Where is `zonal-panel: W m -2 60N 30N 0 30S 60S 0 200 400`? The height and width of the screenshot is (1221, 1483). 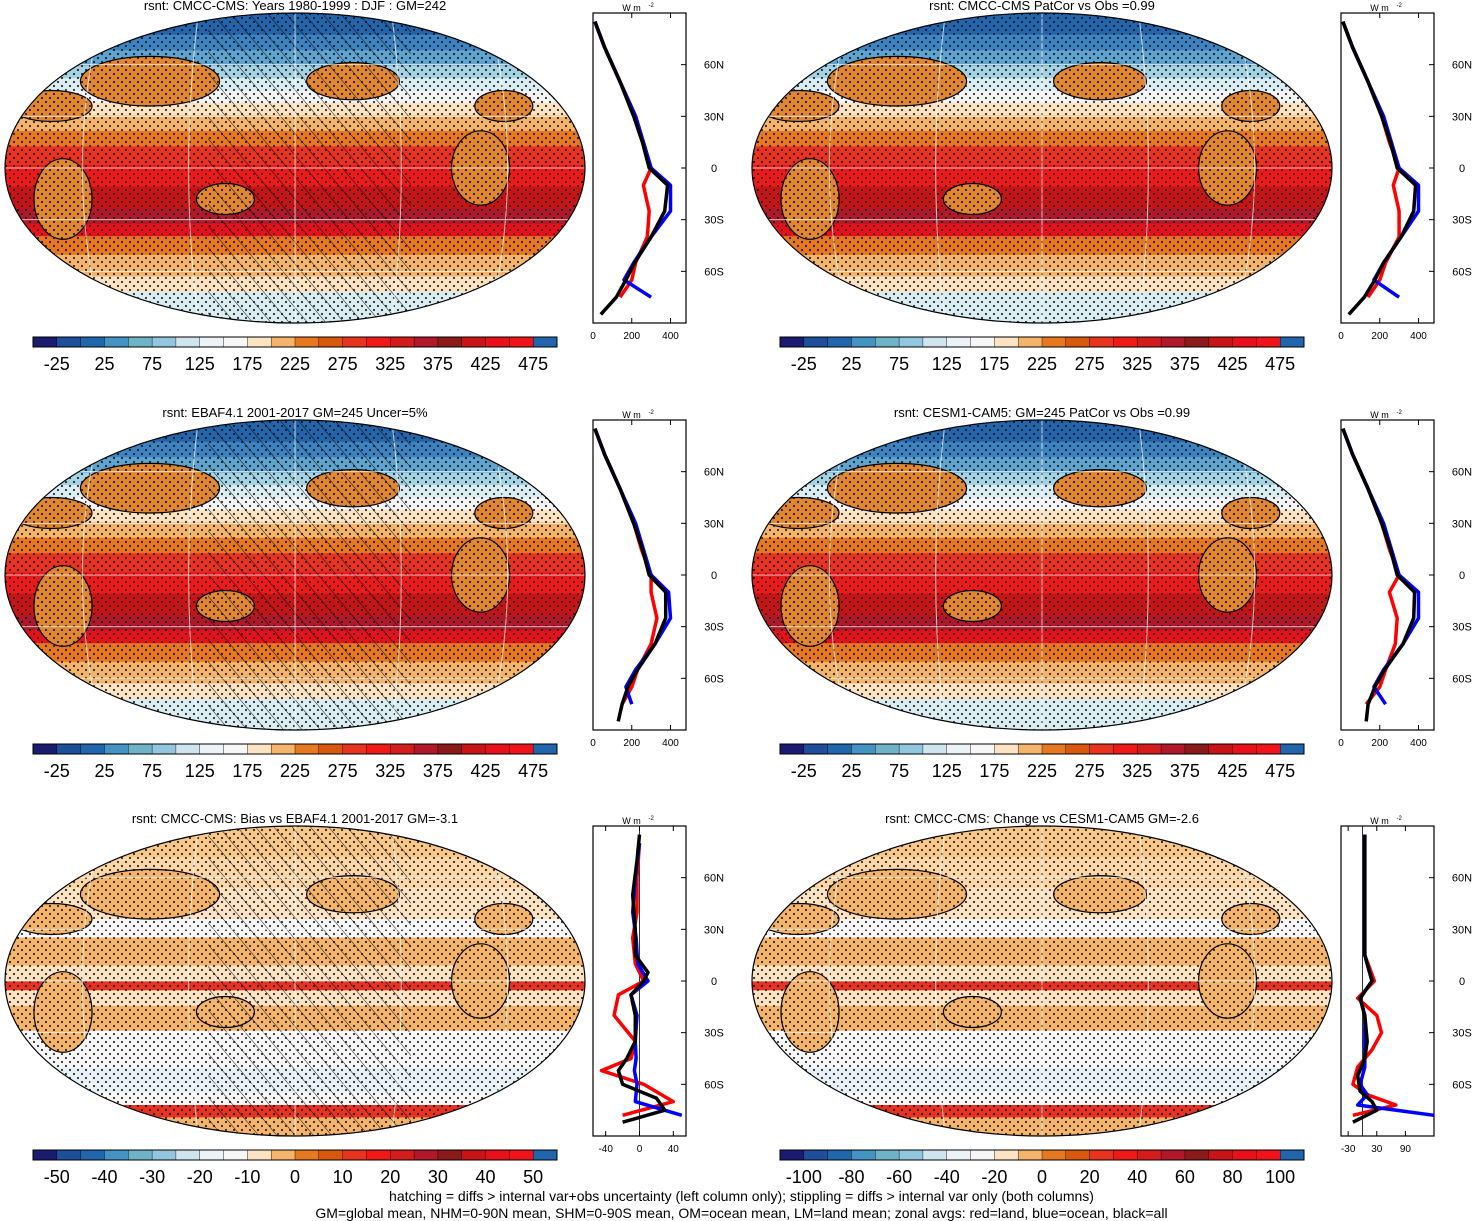 zonal-panel: W m -2 60N 30N 0 30S 60S 0 200 400 is located at coordinates (657, 579).